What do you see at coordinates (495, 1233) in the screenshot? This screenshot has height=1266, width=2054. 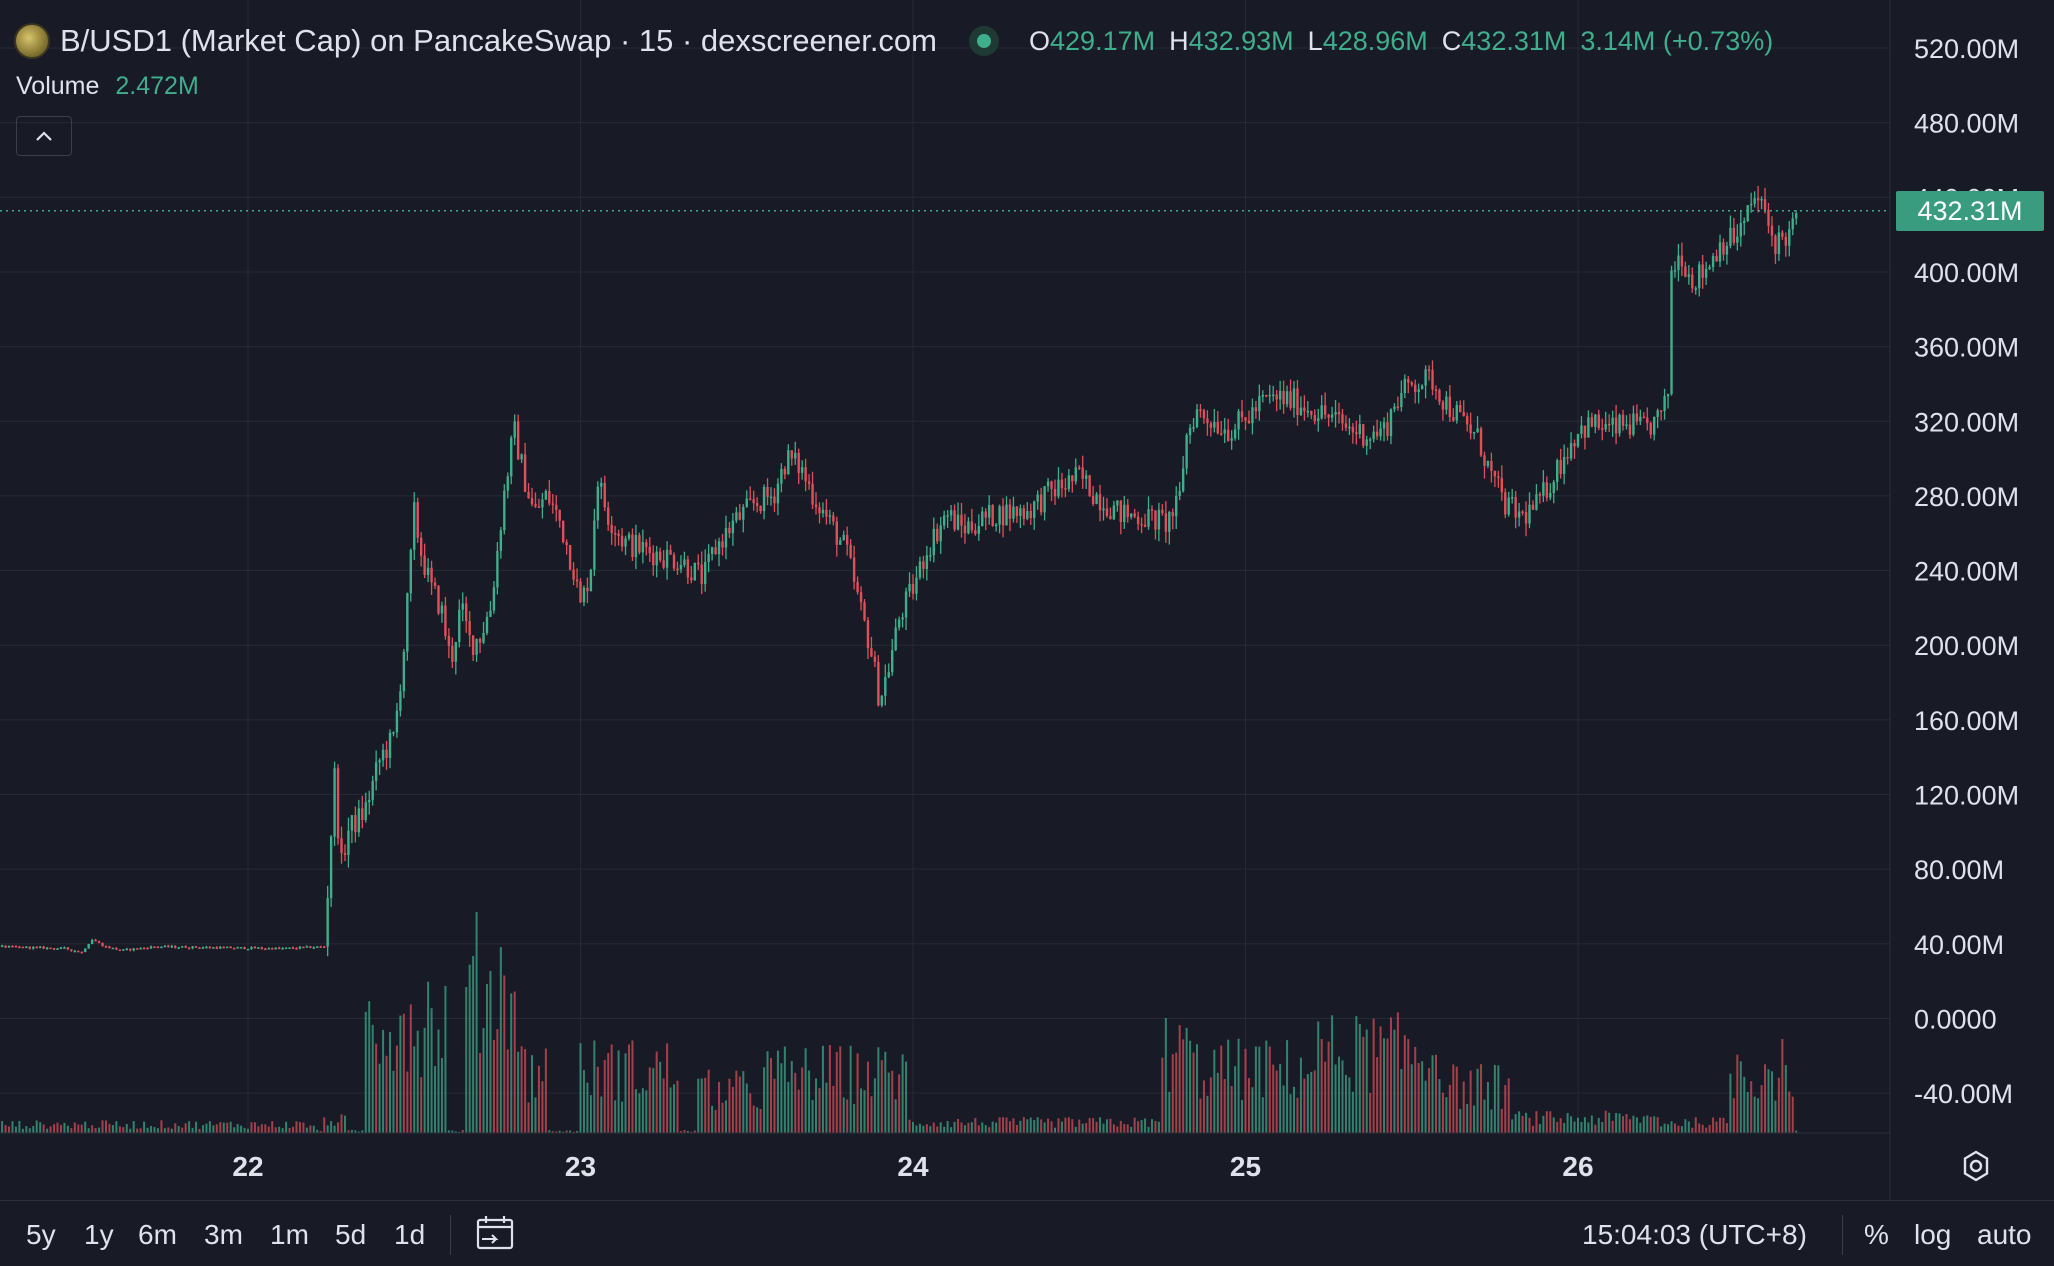 I see `calendar-icon` at bounding box center [495, 1233].